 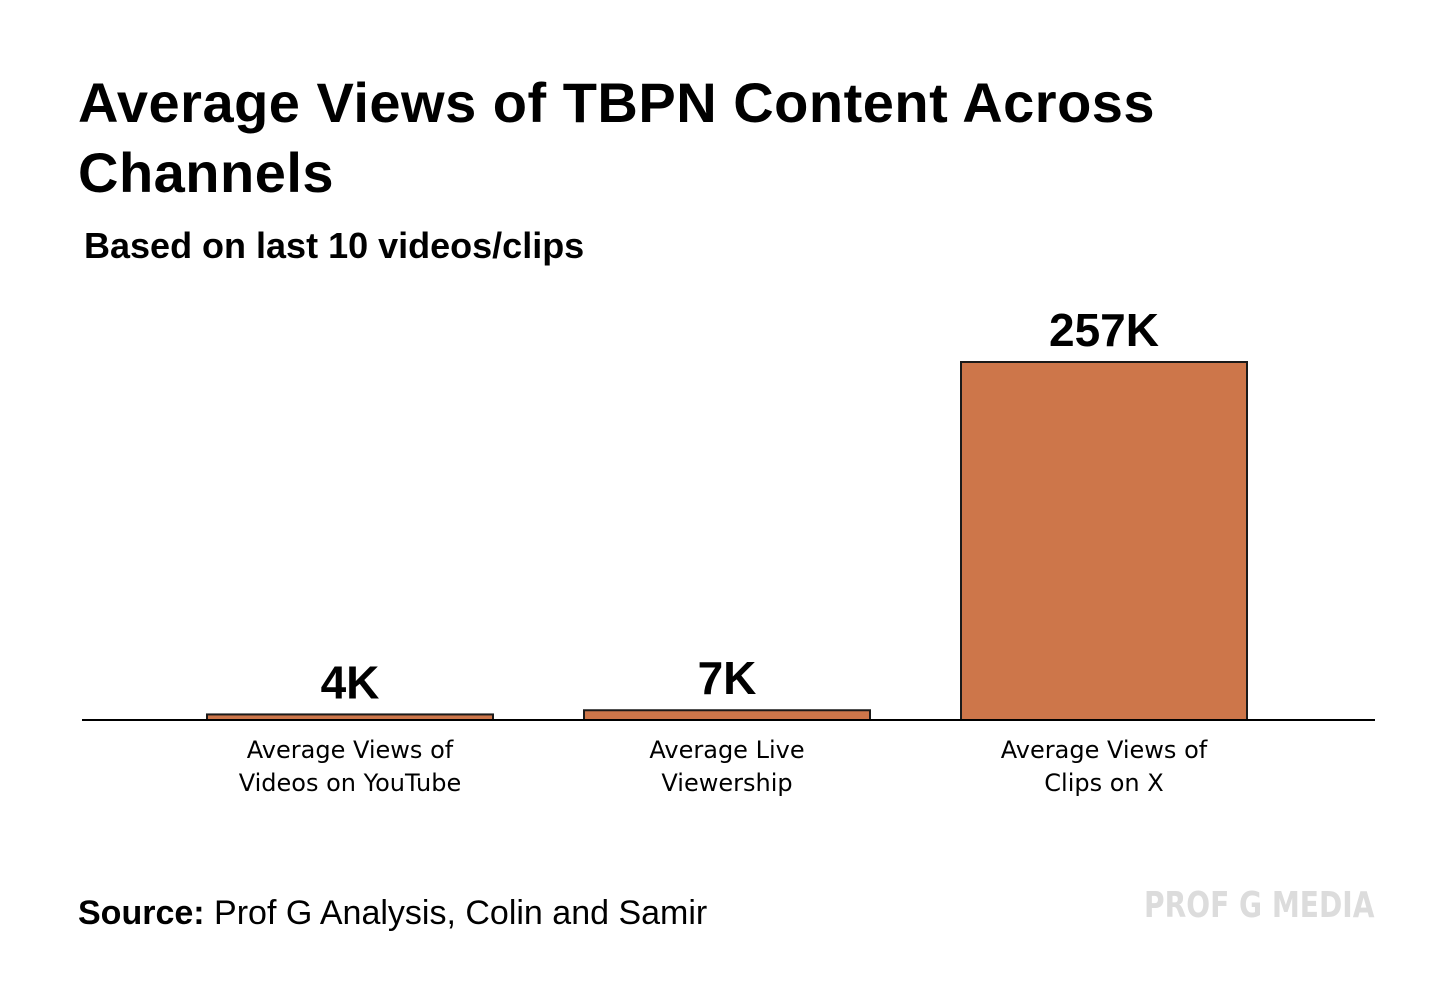 What do you see at coordinates (726, 750) in the screenshot?
I see `category-label-2-line-1: Average Live` at bounding box center [726, 750].